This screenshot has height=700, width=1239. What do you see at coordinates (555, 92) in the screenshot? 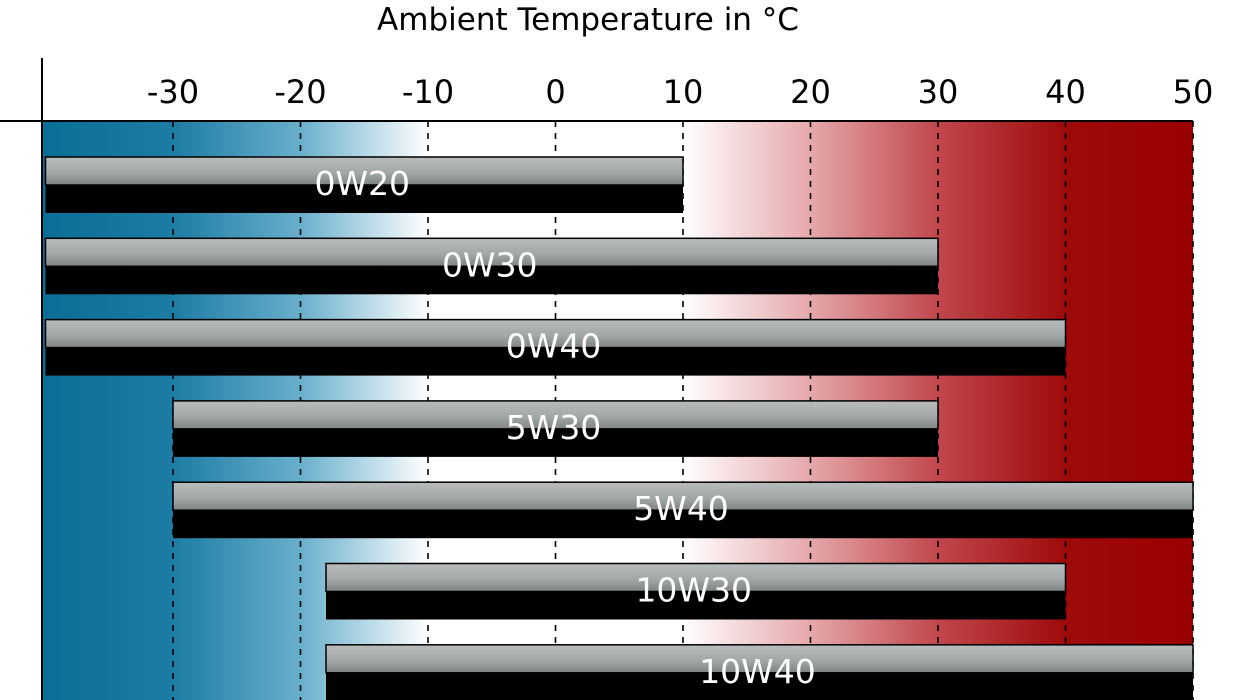
I see `x-tick-label: 0` at bounding box center [555, 92].